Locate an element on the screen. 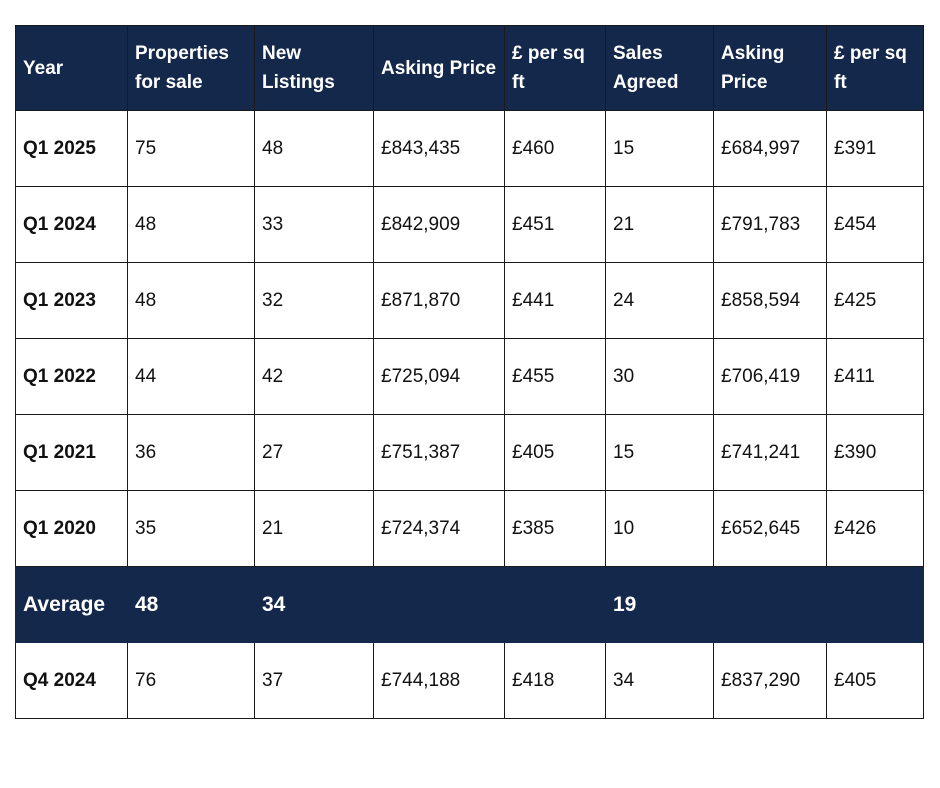  cell-properties-for-sale: 44 is located at coordinates (191, 376).